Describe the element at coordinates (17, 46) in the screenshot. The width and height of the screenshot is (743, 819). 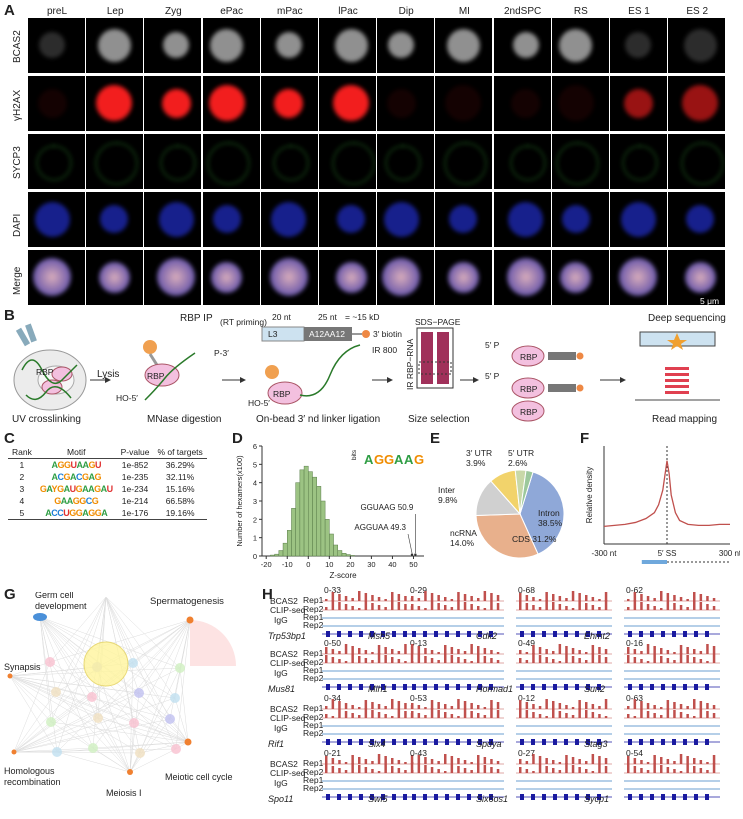
I see `row-label: BCAS2` at that location.